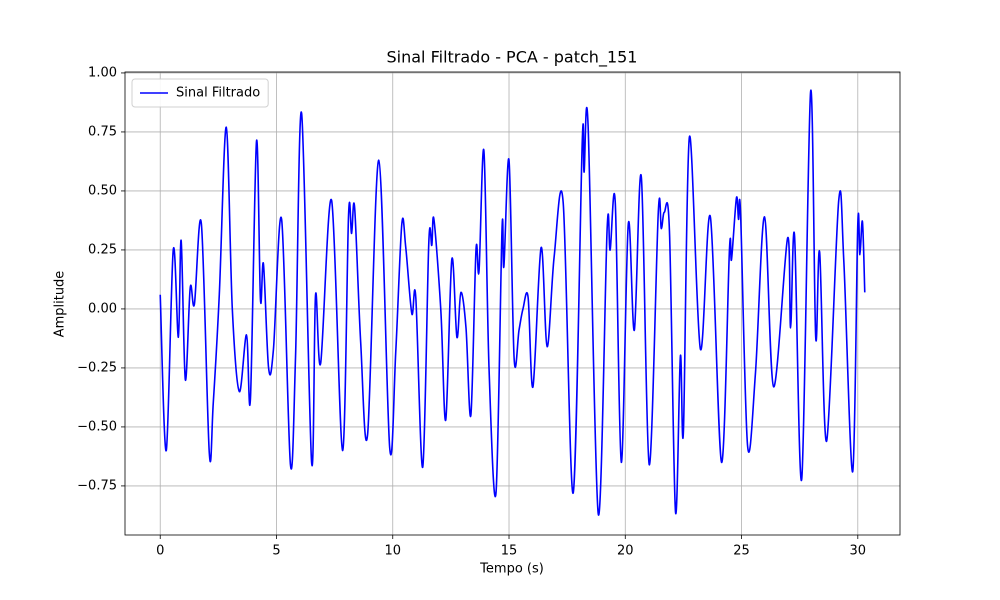  What do you see at coordinates (858, 551) in the screenshot?
I see `x-tick-label: 30` at bounding box center [858, 551].